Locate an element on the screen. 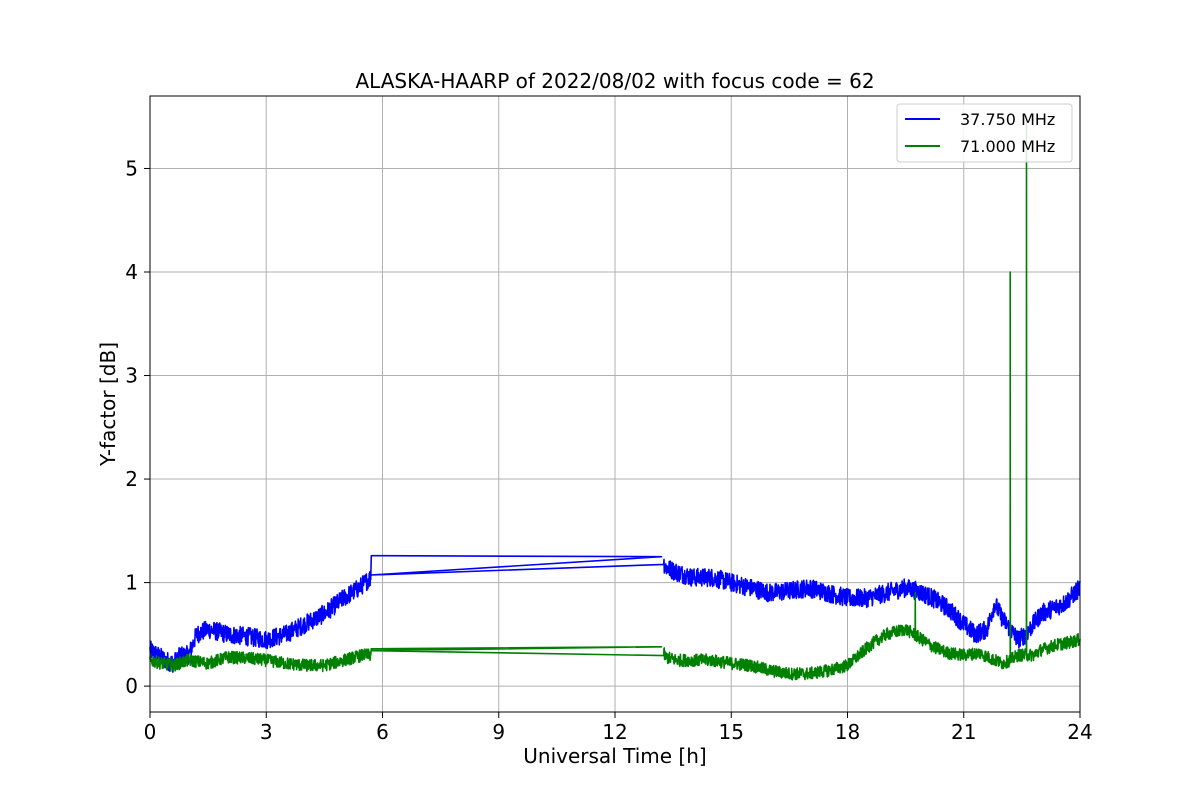 Image resolution: width=1200 pixels, height=800 pixels. y-tick-label: 1 is located at coordinates (131, 583).